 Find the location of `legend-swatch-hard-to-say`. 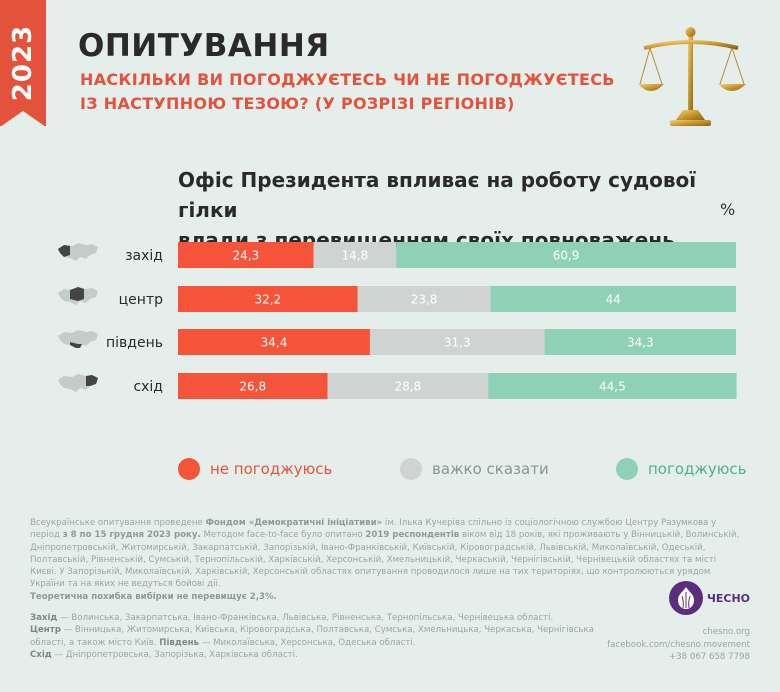

legend-swatch-hard-to-say is located at coordinates (411, 469).